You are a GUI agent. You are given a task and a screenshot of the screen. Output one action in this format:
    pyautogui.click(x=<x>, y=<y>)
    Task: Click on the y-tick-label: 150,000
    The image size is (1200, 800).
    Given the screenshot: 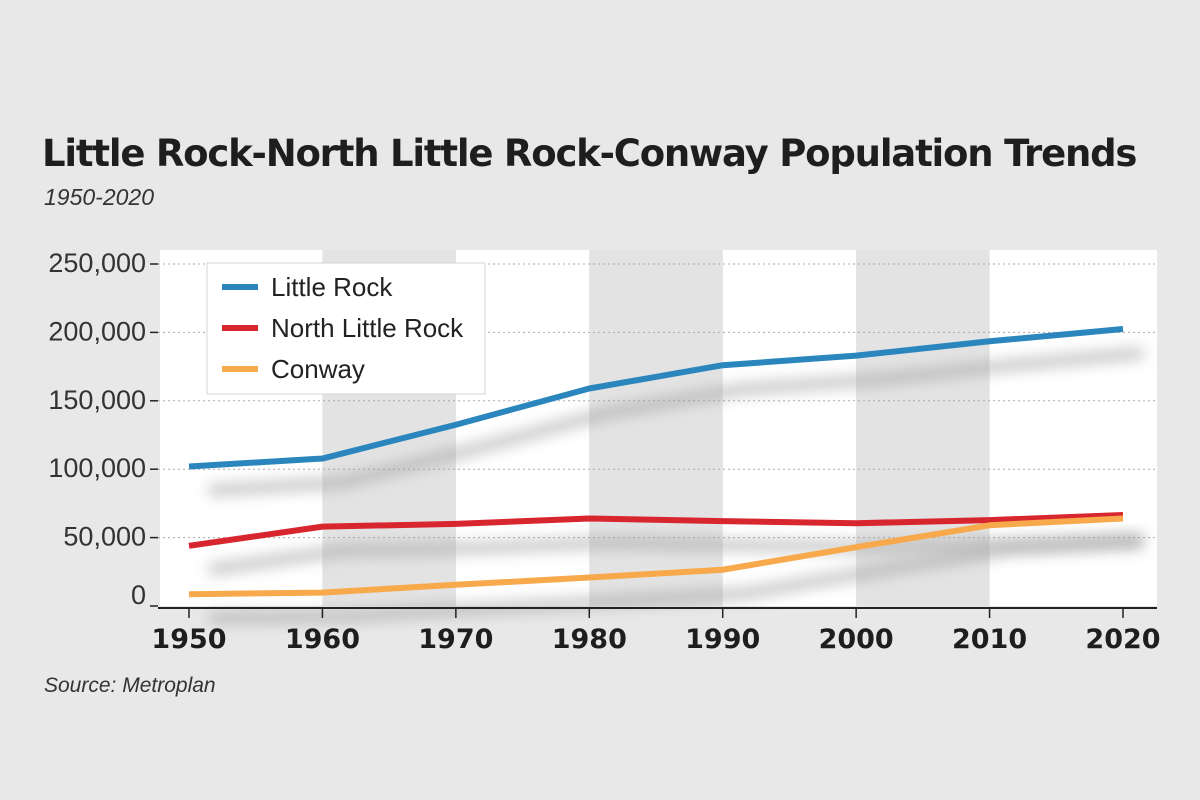 What is the action you would take?
    pyautogui.click(x=97, y=400)
    